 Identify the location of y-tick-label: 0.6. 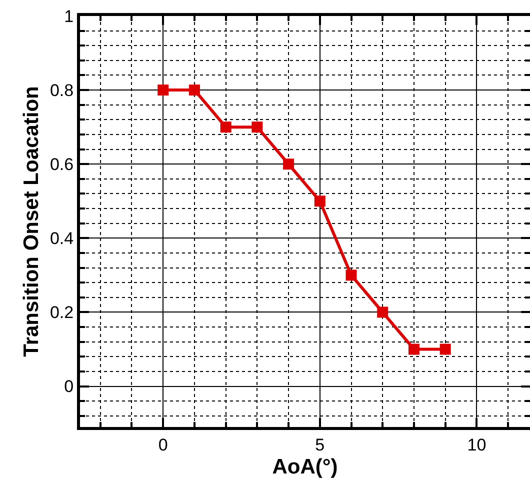
(62, 164).